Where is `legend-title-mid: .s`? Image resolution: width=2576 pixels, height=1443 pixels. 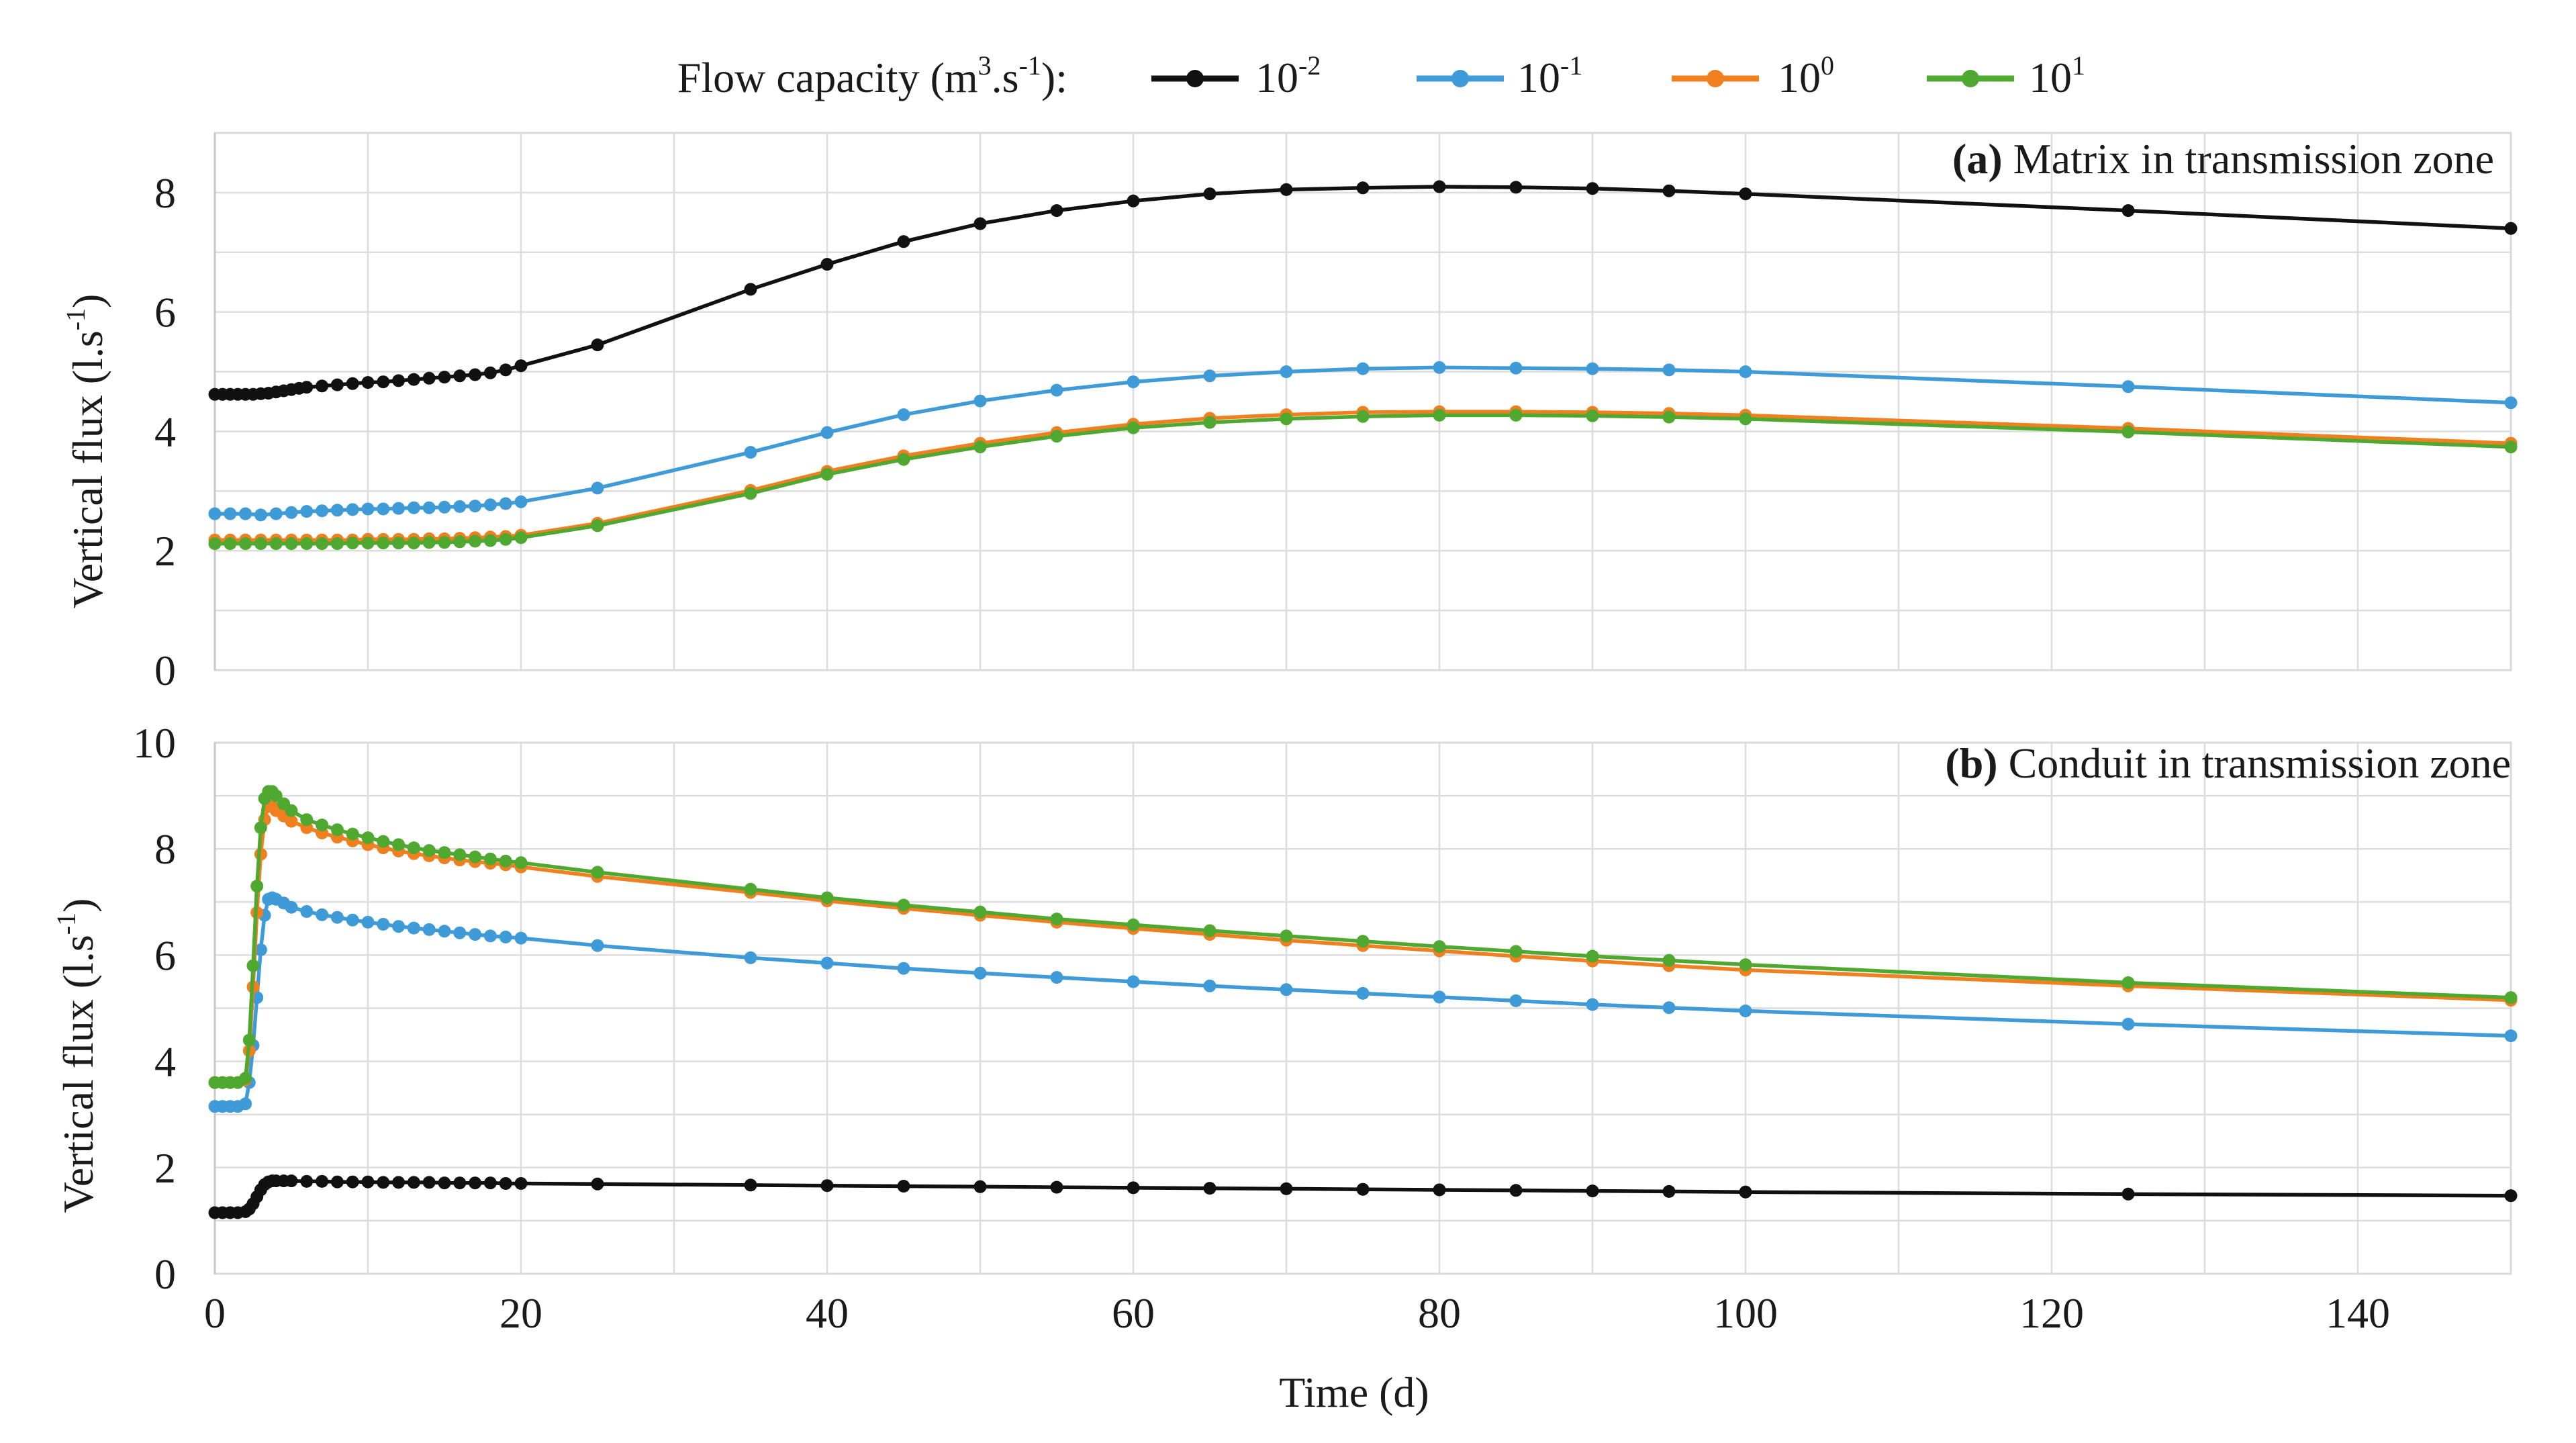 legend-title-mid: .s is located at coordinates (1005, 77).